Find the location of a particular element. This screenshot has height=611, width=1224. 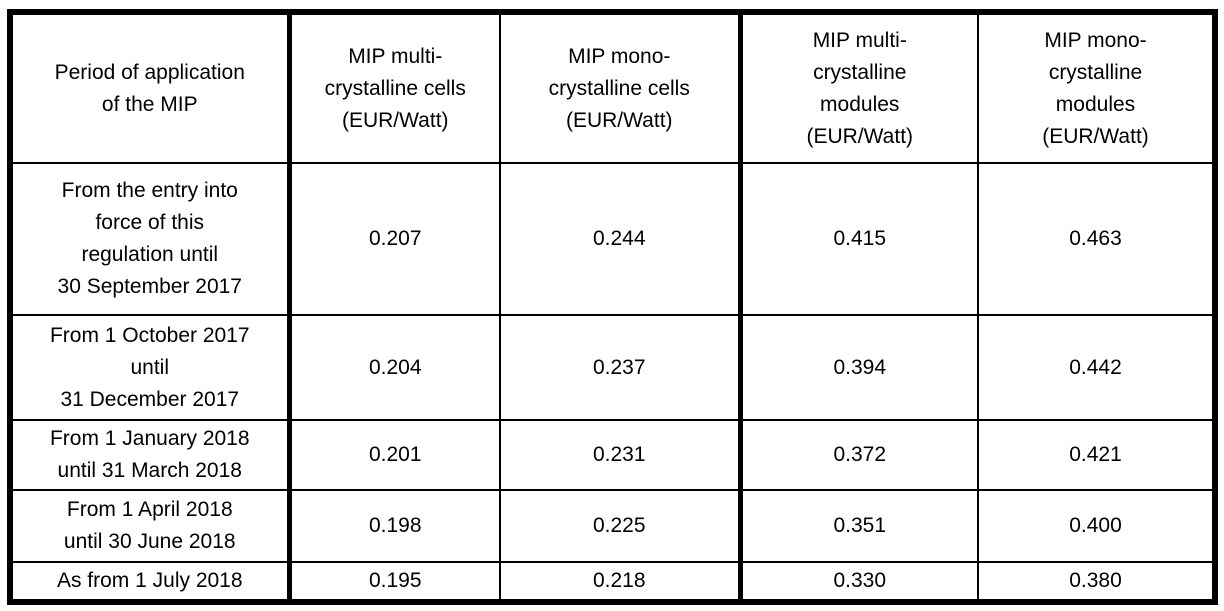

column-header-mono-modules: MIP mono- crystalline modules (EUR/Watt) is located at coordinates (1096, 87).